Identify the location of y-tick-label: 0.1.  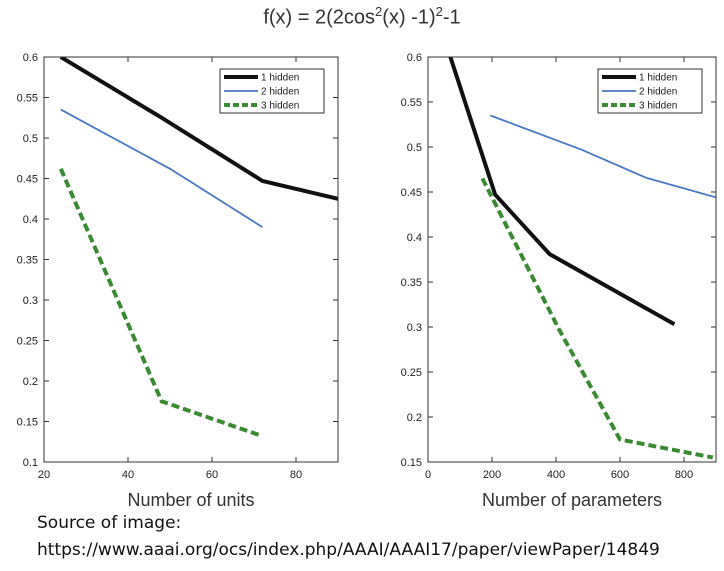
(30, 463).